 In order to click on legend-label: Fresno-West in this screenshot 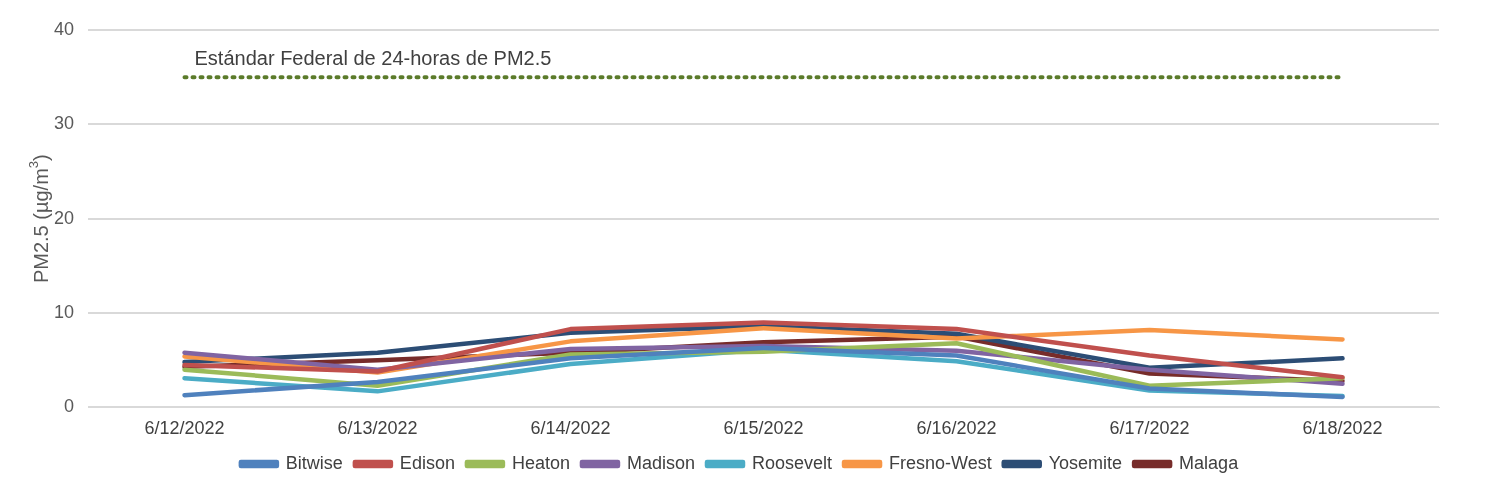, I will do `click(940, 462)`.